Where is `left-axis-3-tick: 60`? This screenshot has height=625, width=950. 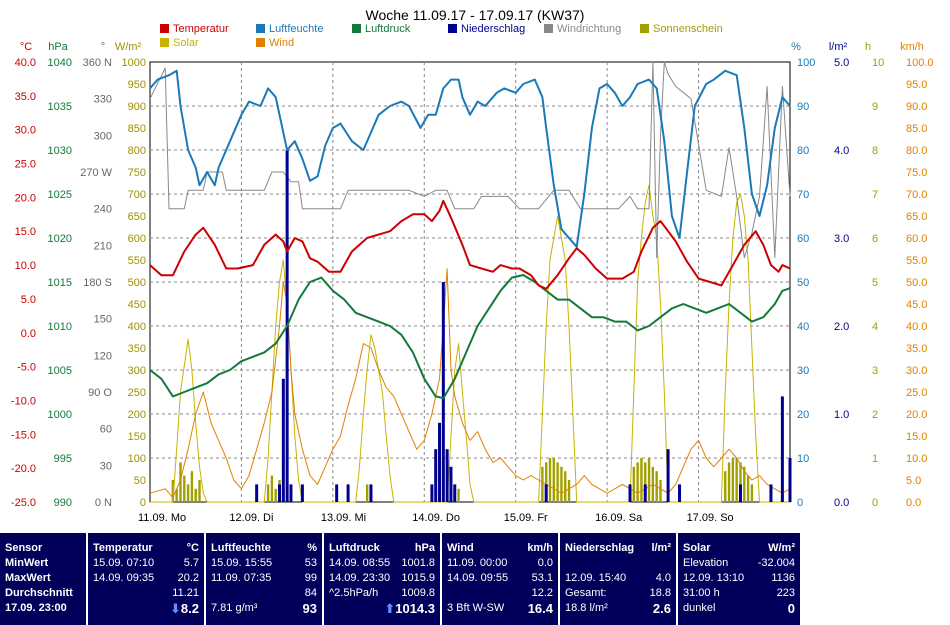 left-axis-3-tick: 60 is located at coordinates (106, 430).